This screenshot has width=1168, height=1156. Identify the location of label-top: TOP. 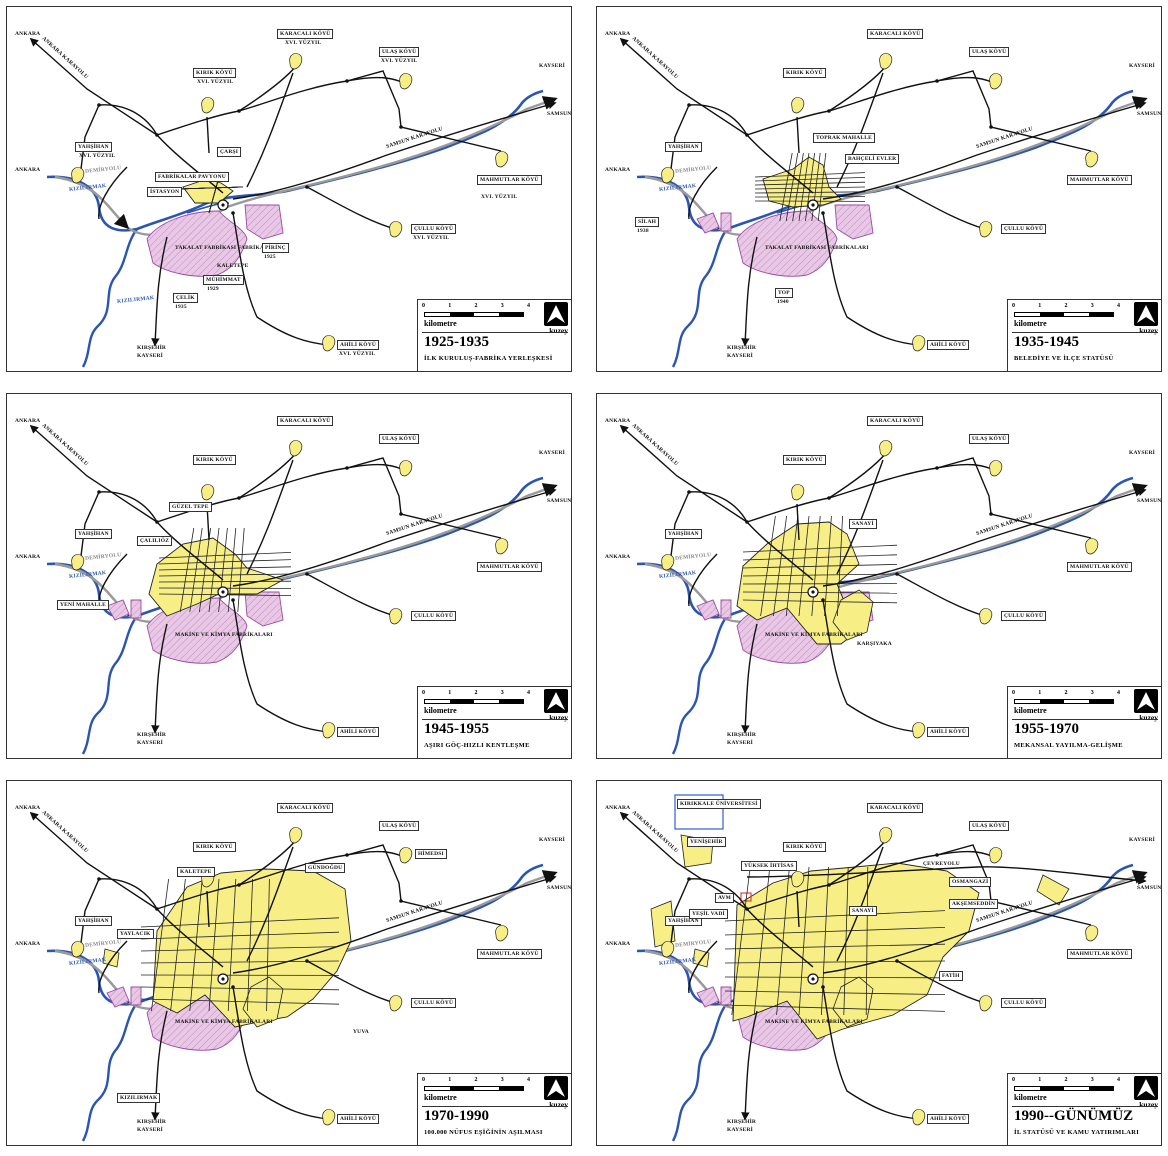
(784, 293).